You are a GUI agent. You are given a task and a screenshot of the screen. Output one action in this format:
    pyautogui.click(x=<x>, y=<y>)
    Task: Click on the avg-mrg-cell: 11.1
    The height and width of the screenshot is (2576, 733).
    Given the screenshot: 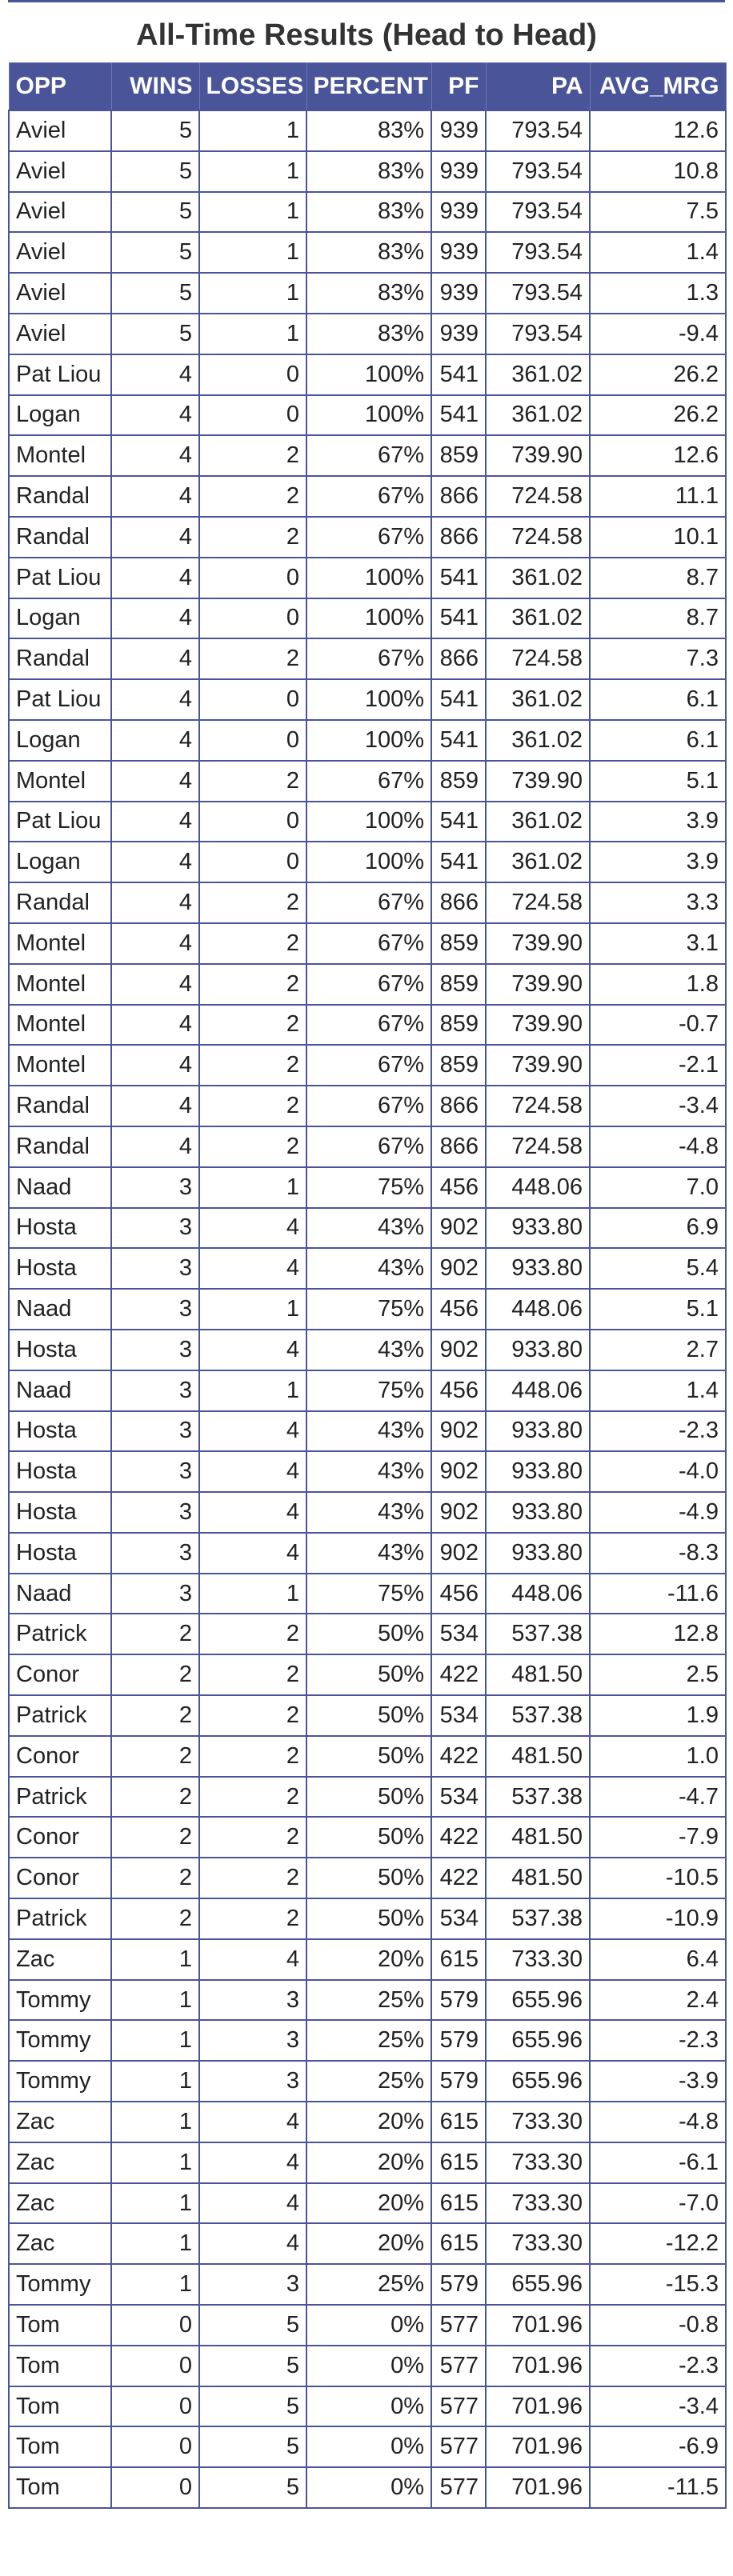 What is the action you would take?
    pyautogui.click(x=658, y=496)
    